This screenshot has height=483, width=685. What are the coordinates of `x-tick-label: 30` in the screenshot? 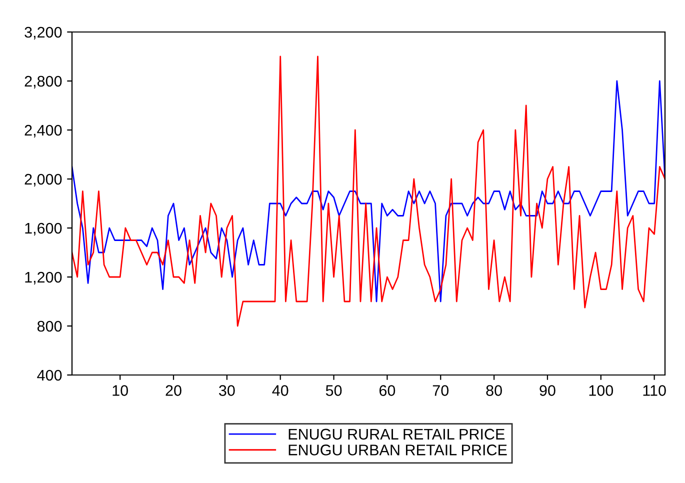 It's located at (227, 390).